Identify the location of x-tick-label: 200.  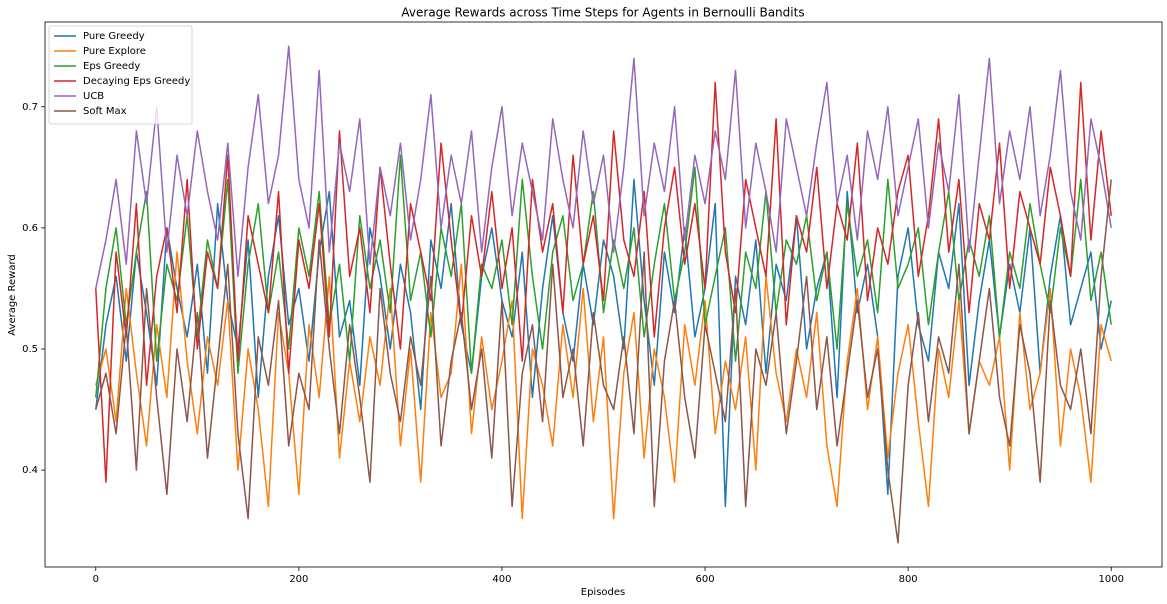
(298, 579).